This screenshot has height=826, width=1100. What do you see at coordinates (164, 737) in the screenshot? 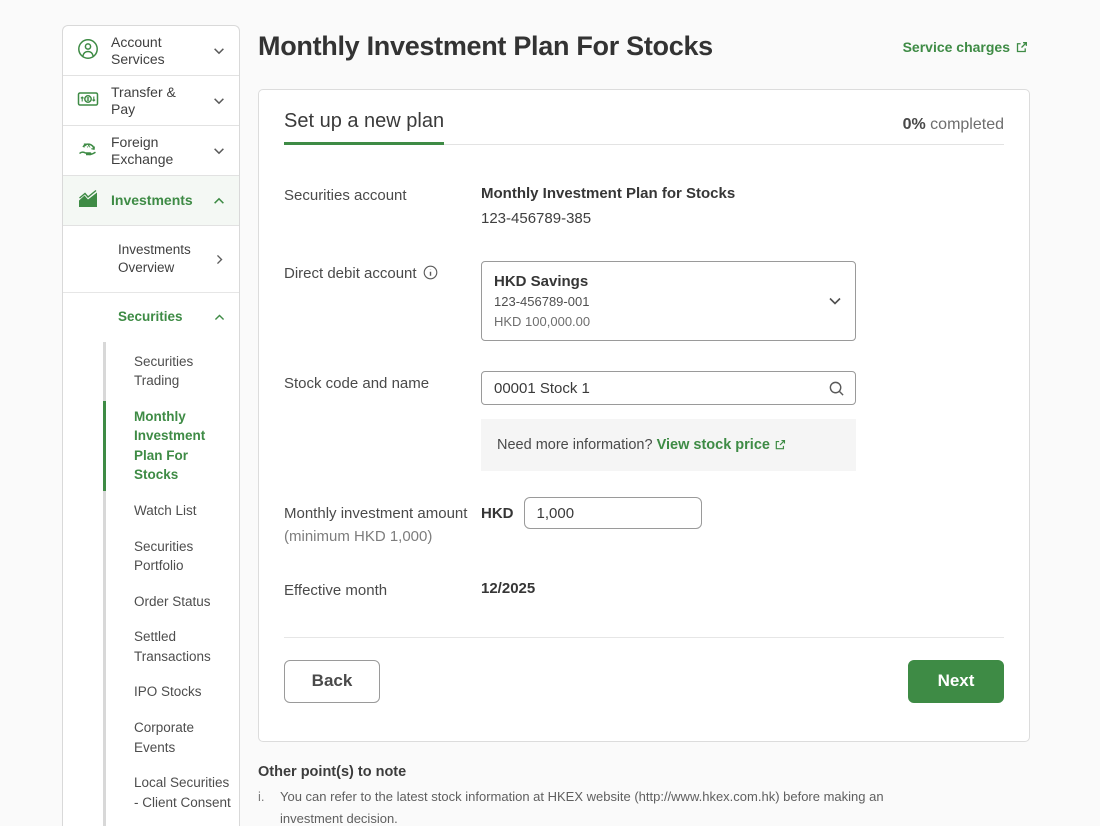
I see `sidebar-item-corporate-events: Corporate Events` at bounding box center [164, 737].